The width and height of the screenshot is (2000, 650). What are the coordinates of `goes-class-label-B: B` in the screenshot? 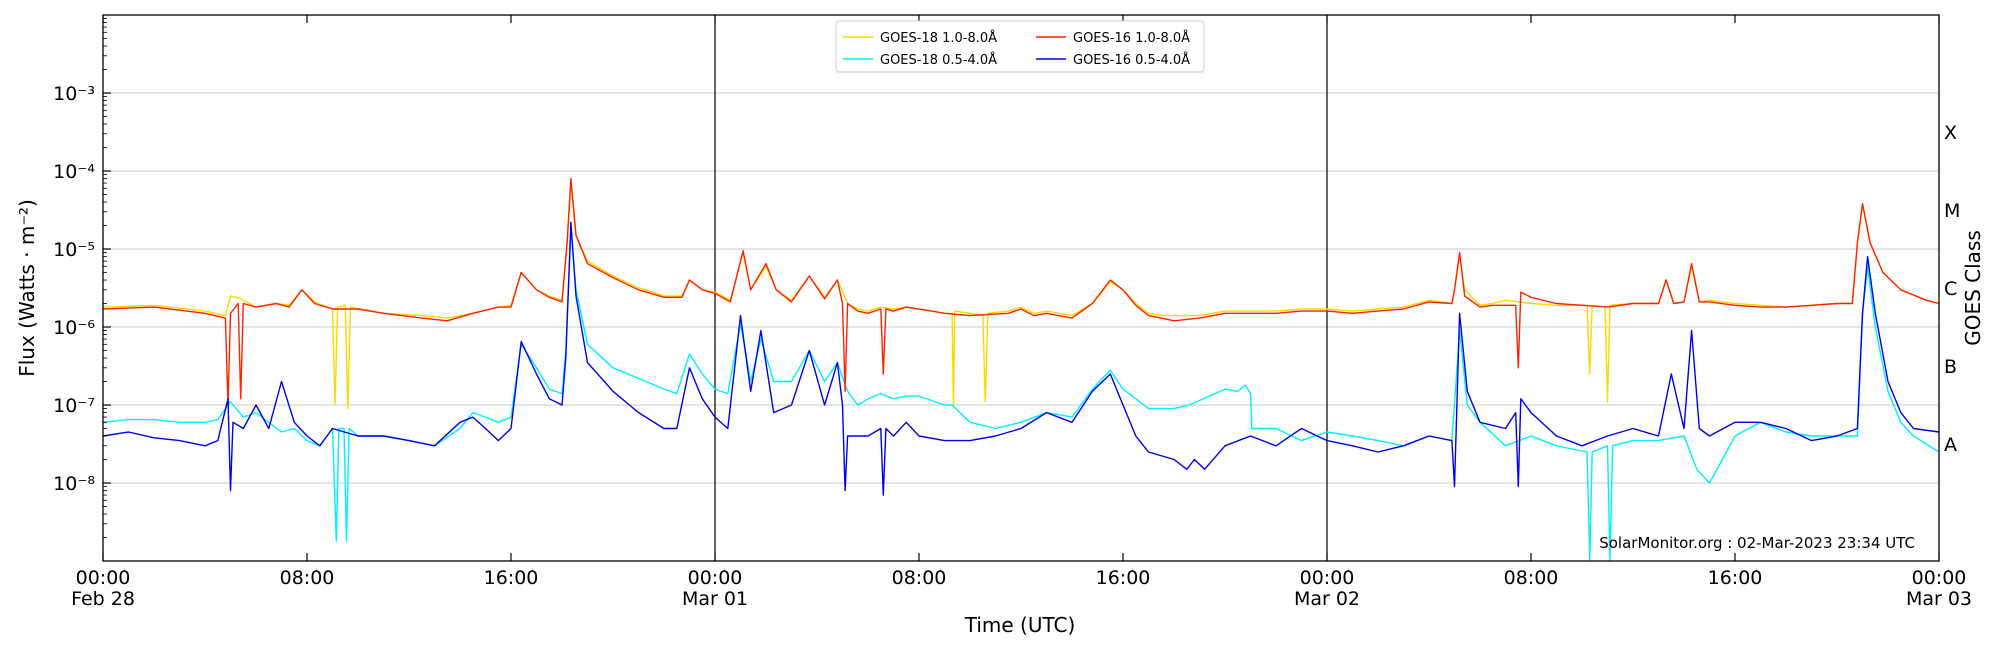 It's located at (1950, 367).